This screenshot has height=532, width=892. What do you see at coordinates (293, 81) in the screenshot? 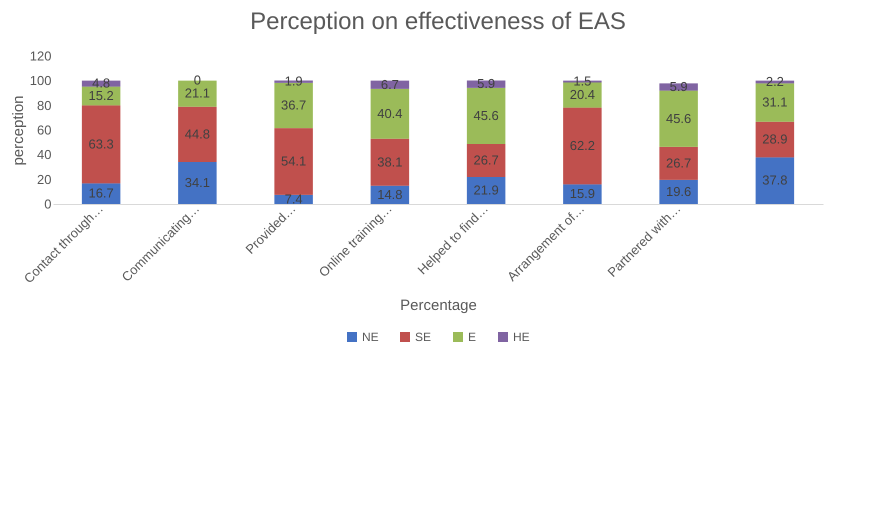
I see `data-label: 1.9` at bounding box center [293, 81].